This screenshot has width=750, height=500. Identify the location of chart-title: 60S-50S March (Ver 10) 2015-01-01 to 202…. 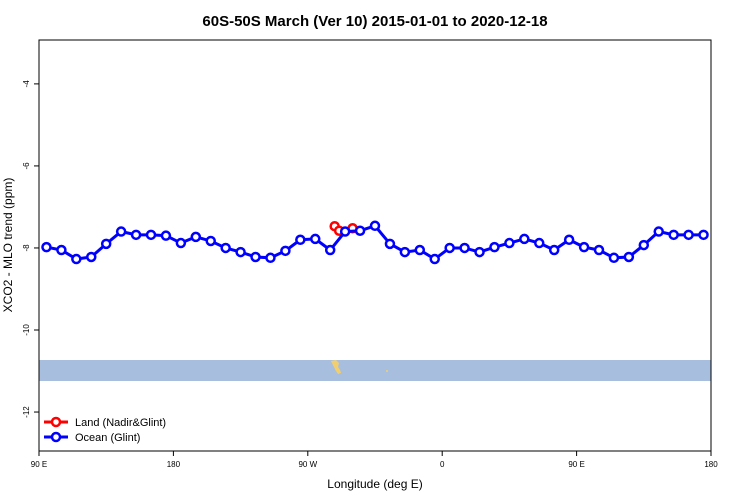
(374, 21).